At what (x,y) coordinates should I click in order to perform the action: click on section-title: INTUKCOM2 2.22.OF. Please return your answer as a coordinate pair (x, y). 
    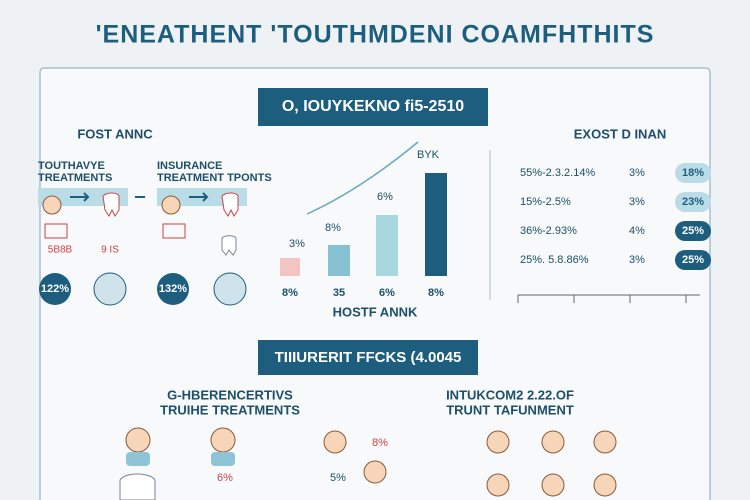
    Looking at the image, I should click on (510, 394).